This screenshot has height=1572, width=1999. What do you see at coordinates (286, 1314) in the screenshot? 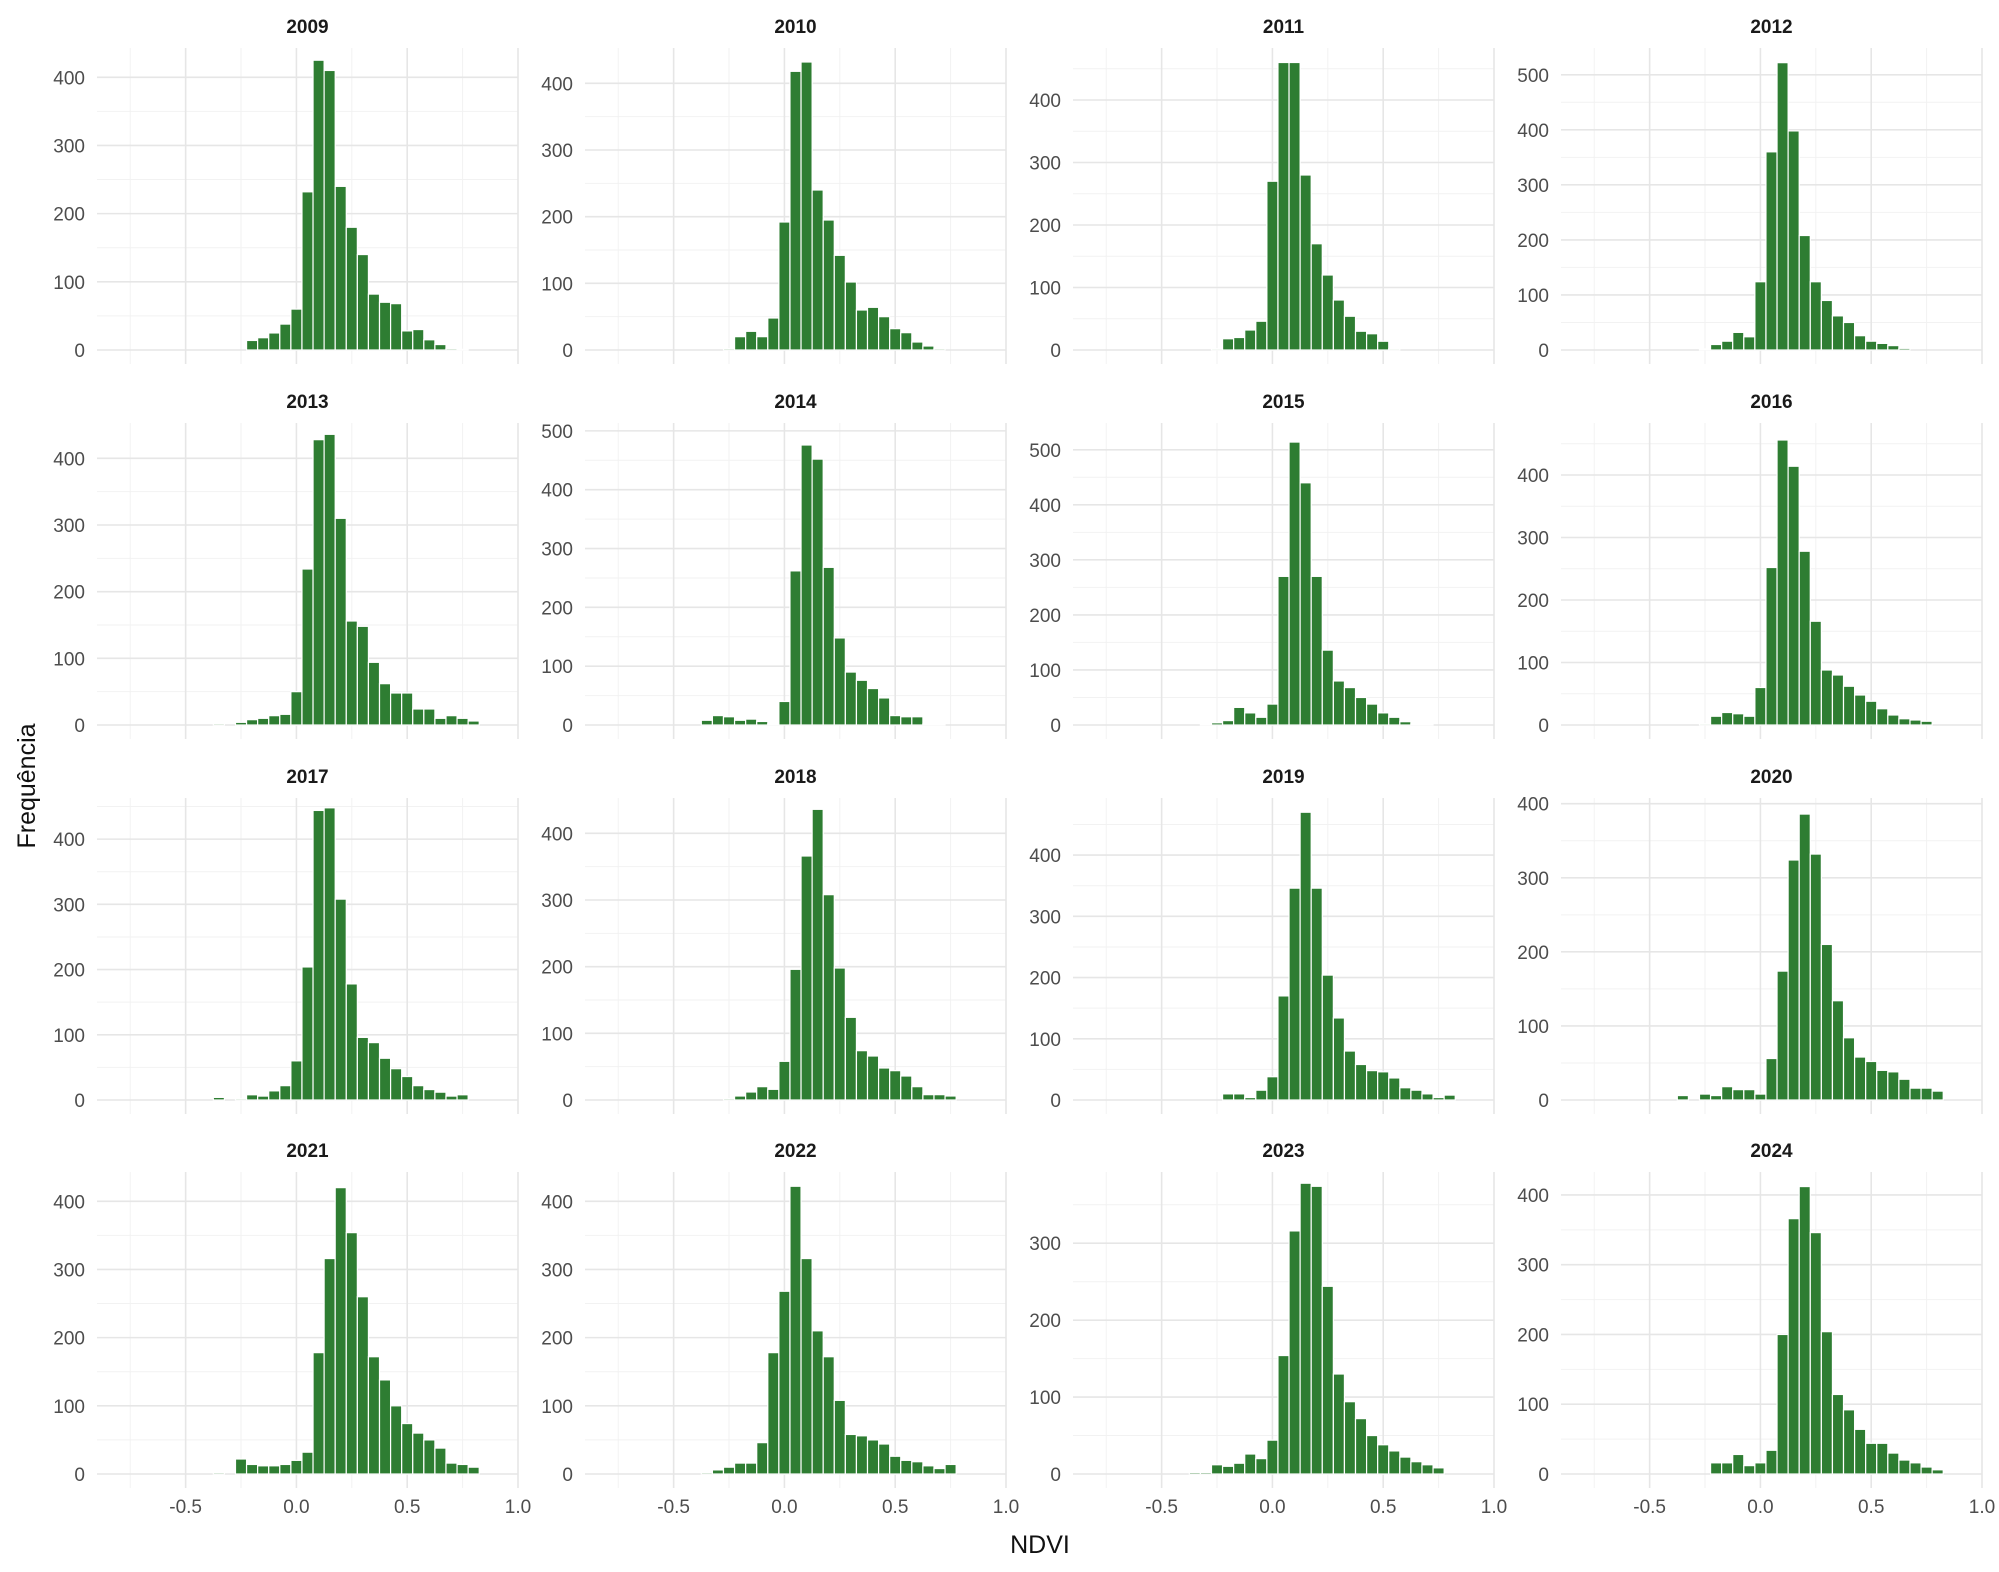
I see `facet-panel-2021: 0 100 200 300 400 2021` at bounding box center [286, 1314].